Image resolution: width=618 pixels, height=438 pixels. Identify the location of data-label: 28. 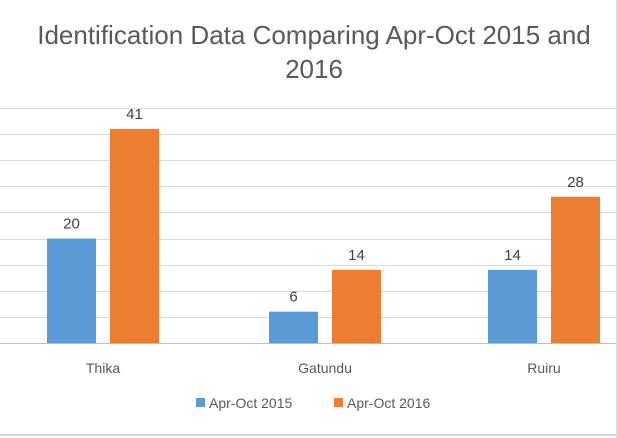
(575, 182).